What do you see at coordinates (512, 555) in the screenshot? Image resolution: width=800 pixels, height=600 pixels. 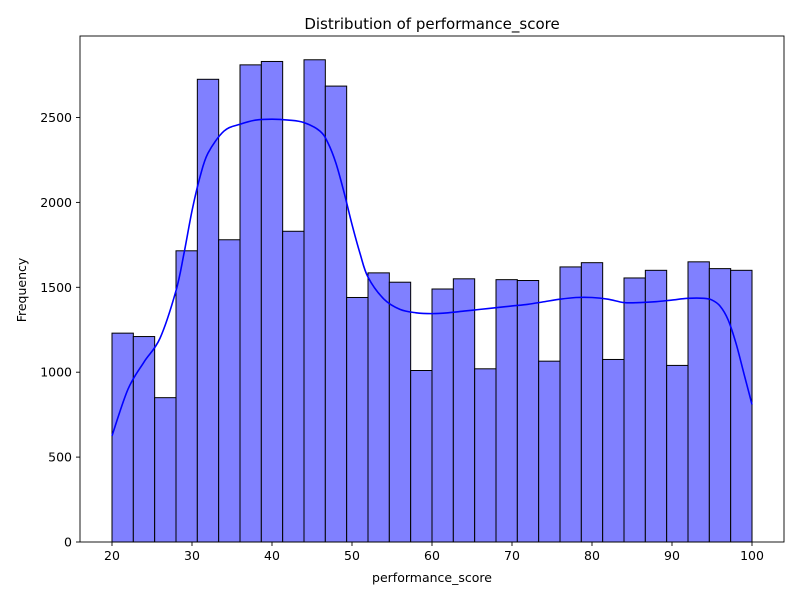 I see `x-tick-label: 70` at bounding box center [512, 555].